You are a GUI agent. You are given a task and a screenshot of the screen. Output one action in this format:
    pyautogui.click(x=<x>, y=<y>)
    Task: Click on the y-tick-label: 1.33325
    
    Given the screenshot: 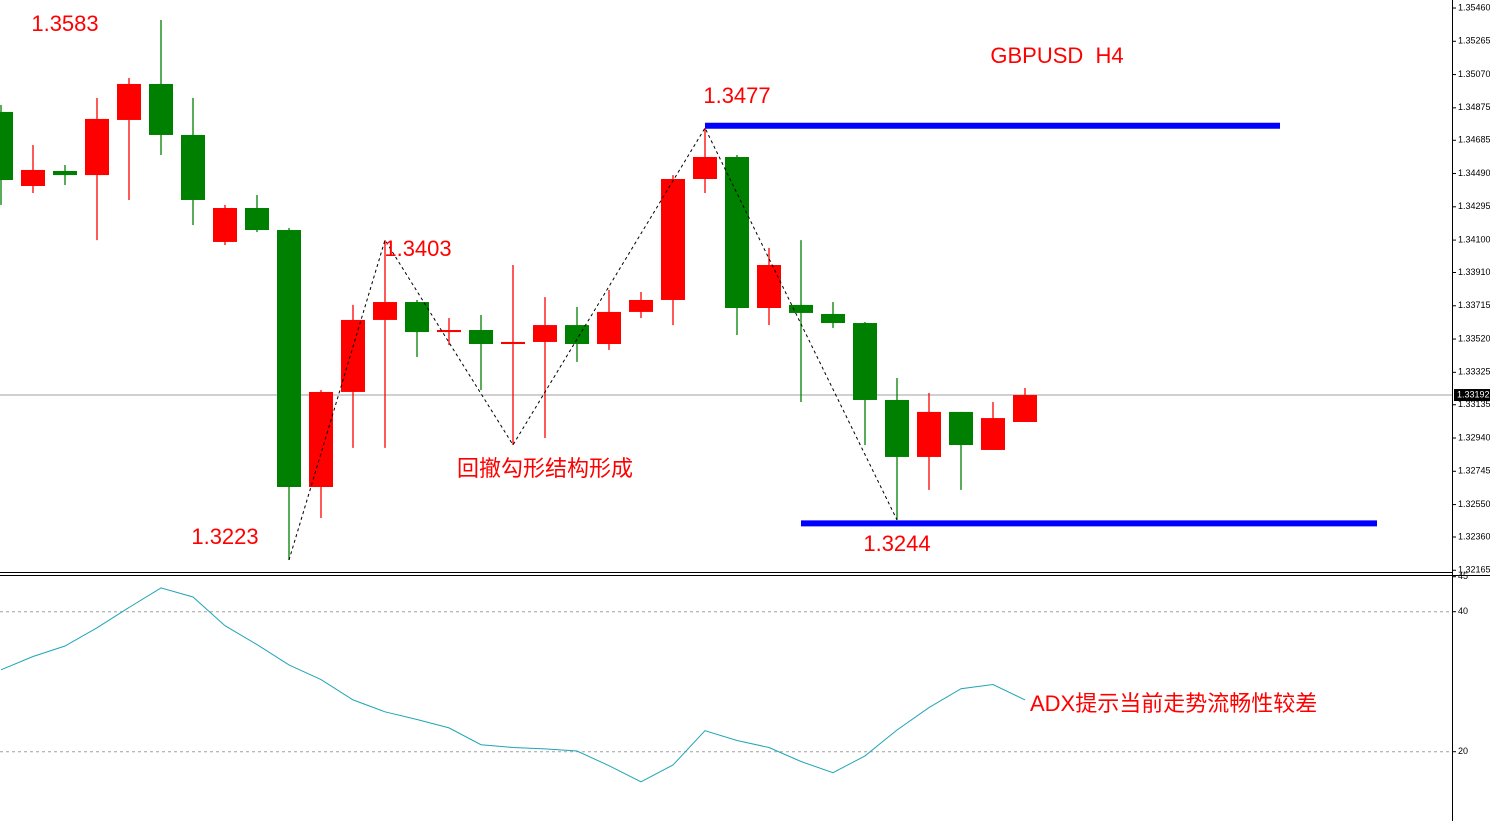 What is the action you would take?
    pyautogui.click(x=1474, y=372)
    